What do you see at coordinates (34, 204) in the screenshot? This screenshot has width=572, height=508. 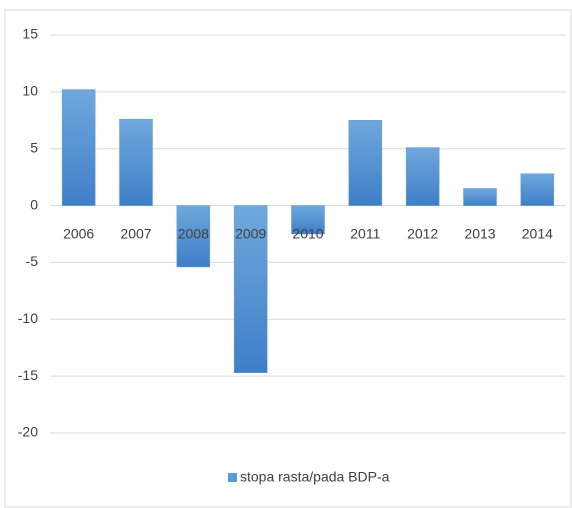 I see `y-tick-label: 0` at bounding box center [34, 204].